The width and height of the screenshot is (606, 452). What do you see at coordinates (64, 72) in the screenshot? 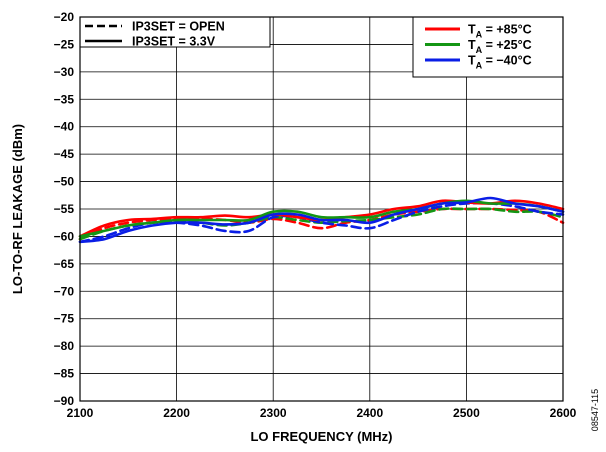
I see `y-tick-label: −30` at bounding box center [64, 72].